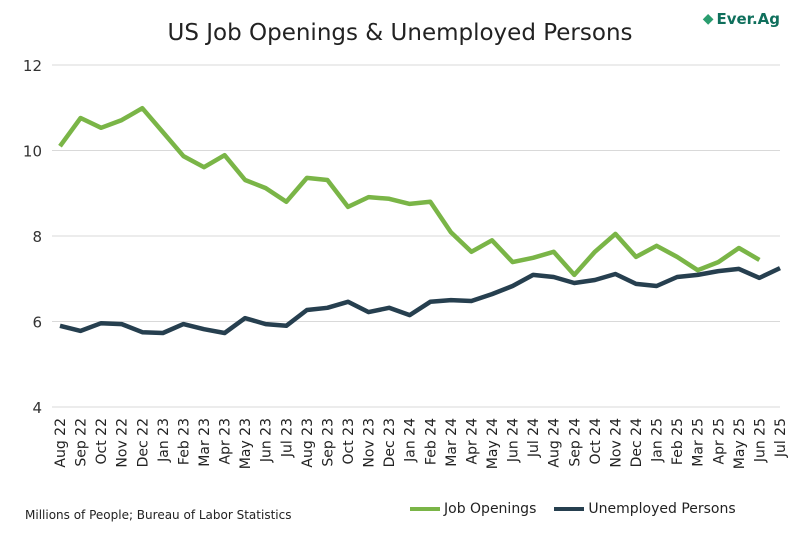 The width and height of the screenshot is (800, 533). What do you see at coordinates (102, 441) in the screenshot?
I see `x-tick-label: Oct 22` at bounding box center [102, 441].